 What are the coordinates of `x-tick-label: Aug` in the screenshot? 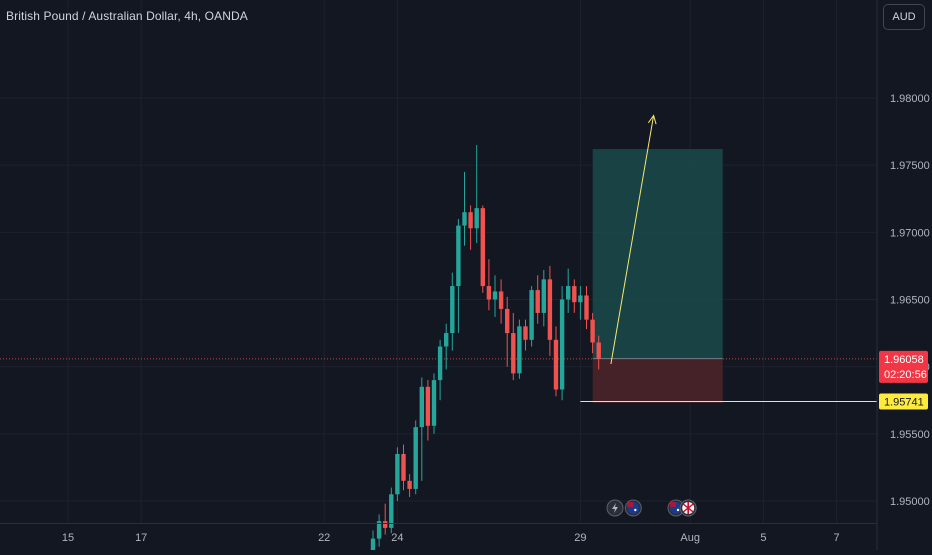 It's located at (690, 538).